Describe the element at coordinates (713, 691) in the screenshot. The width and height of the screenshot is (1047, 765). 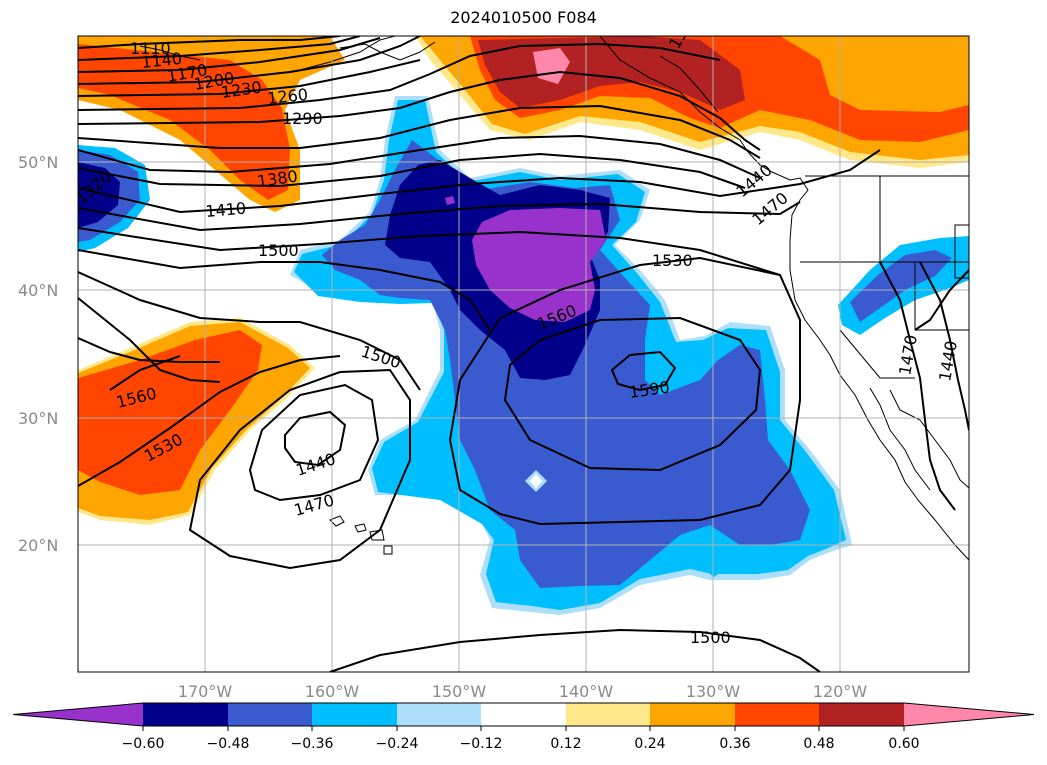
I see `lon-label: 130°W` at that location.